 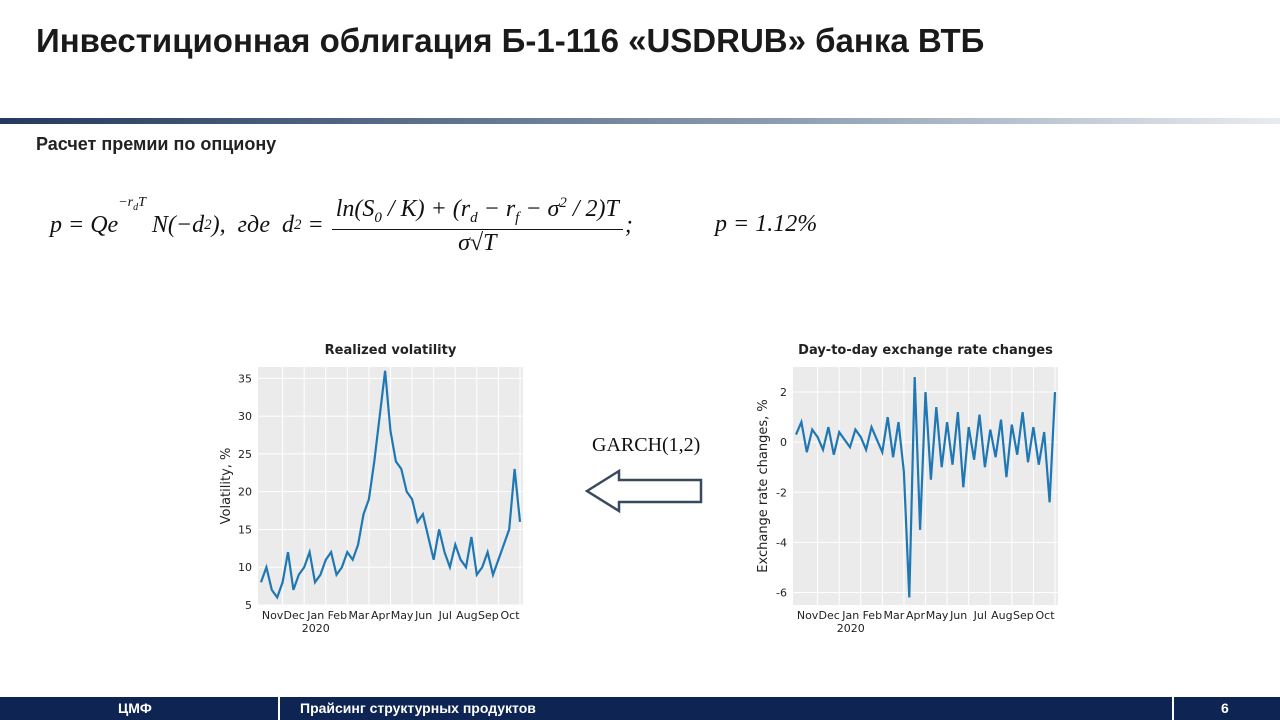 What do you see at coordinates (783, 392) in the screenshot?
I see `y-tick-label: 2` at bounding box center [783, 392].